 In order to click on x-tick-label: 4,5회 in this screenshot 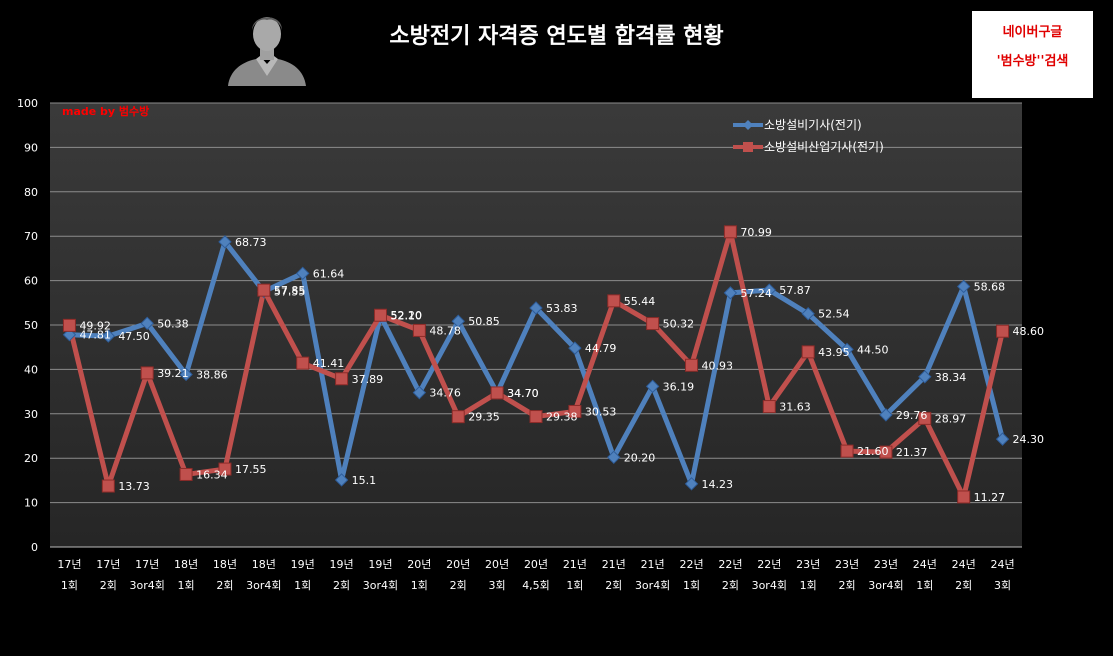, I will do `click(536, 585)`.